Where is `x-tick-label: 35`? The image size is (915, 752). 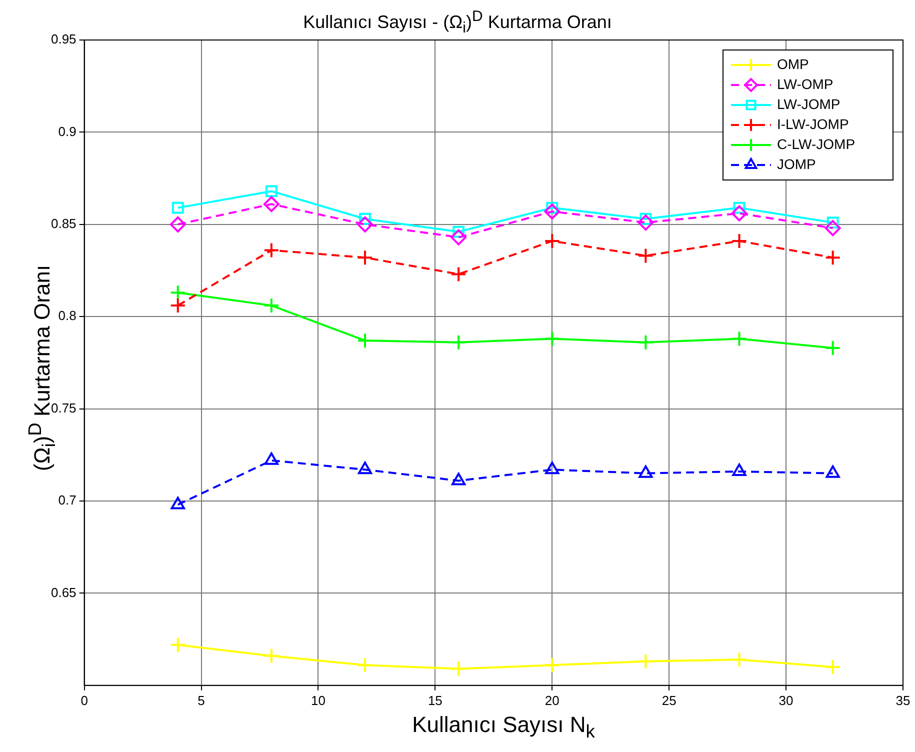
x-tick-label: 35 is located at coordinates (903, 700).